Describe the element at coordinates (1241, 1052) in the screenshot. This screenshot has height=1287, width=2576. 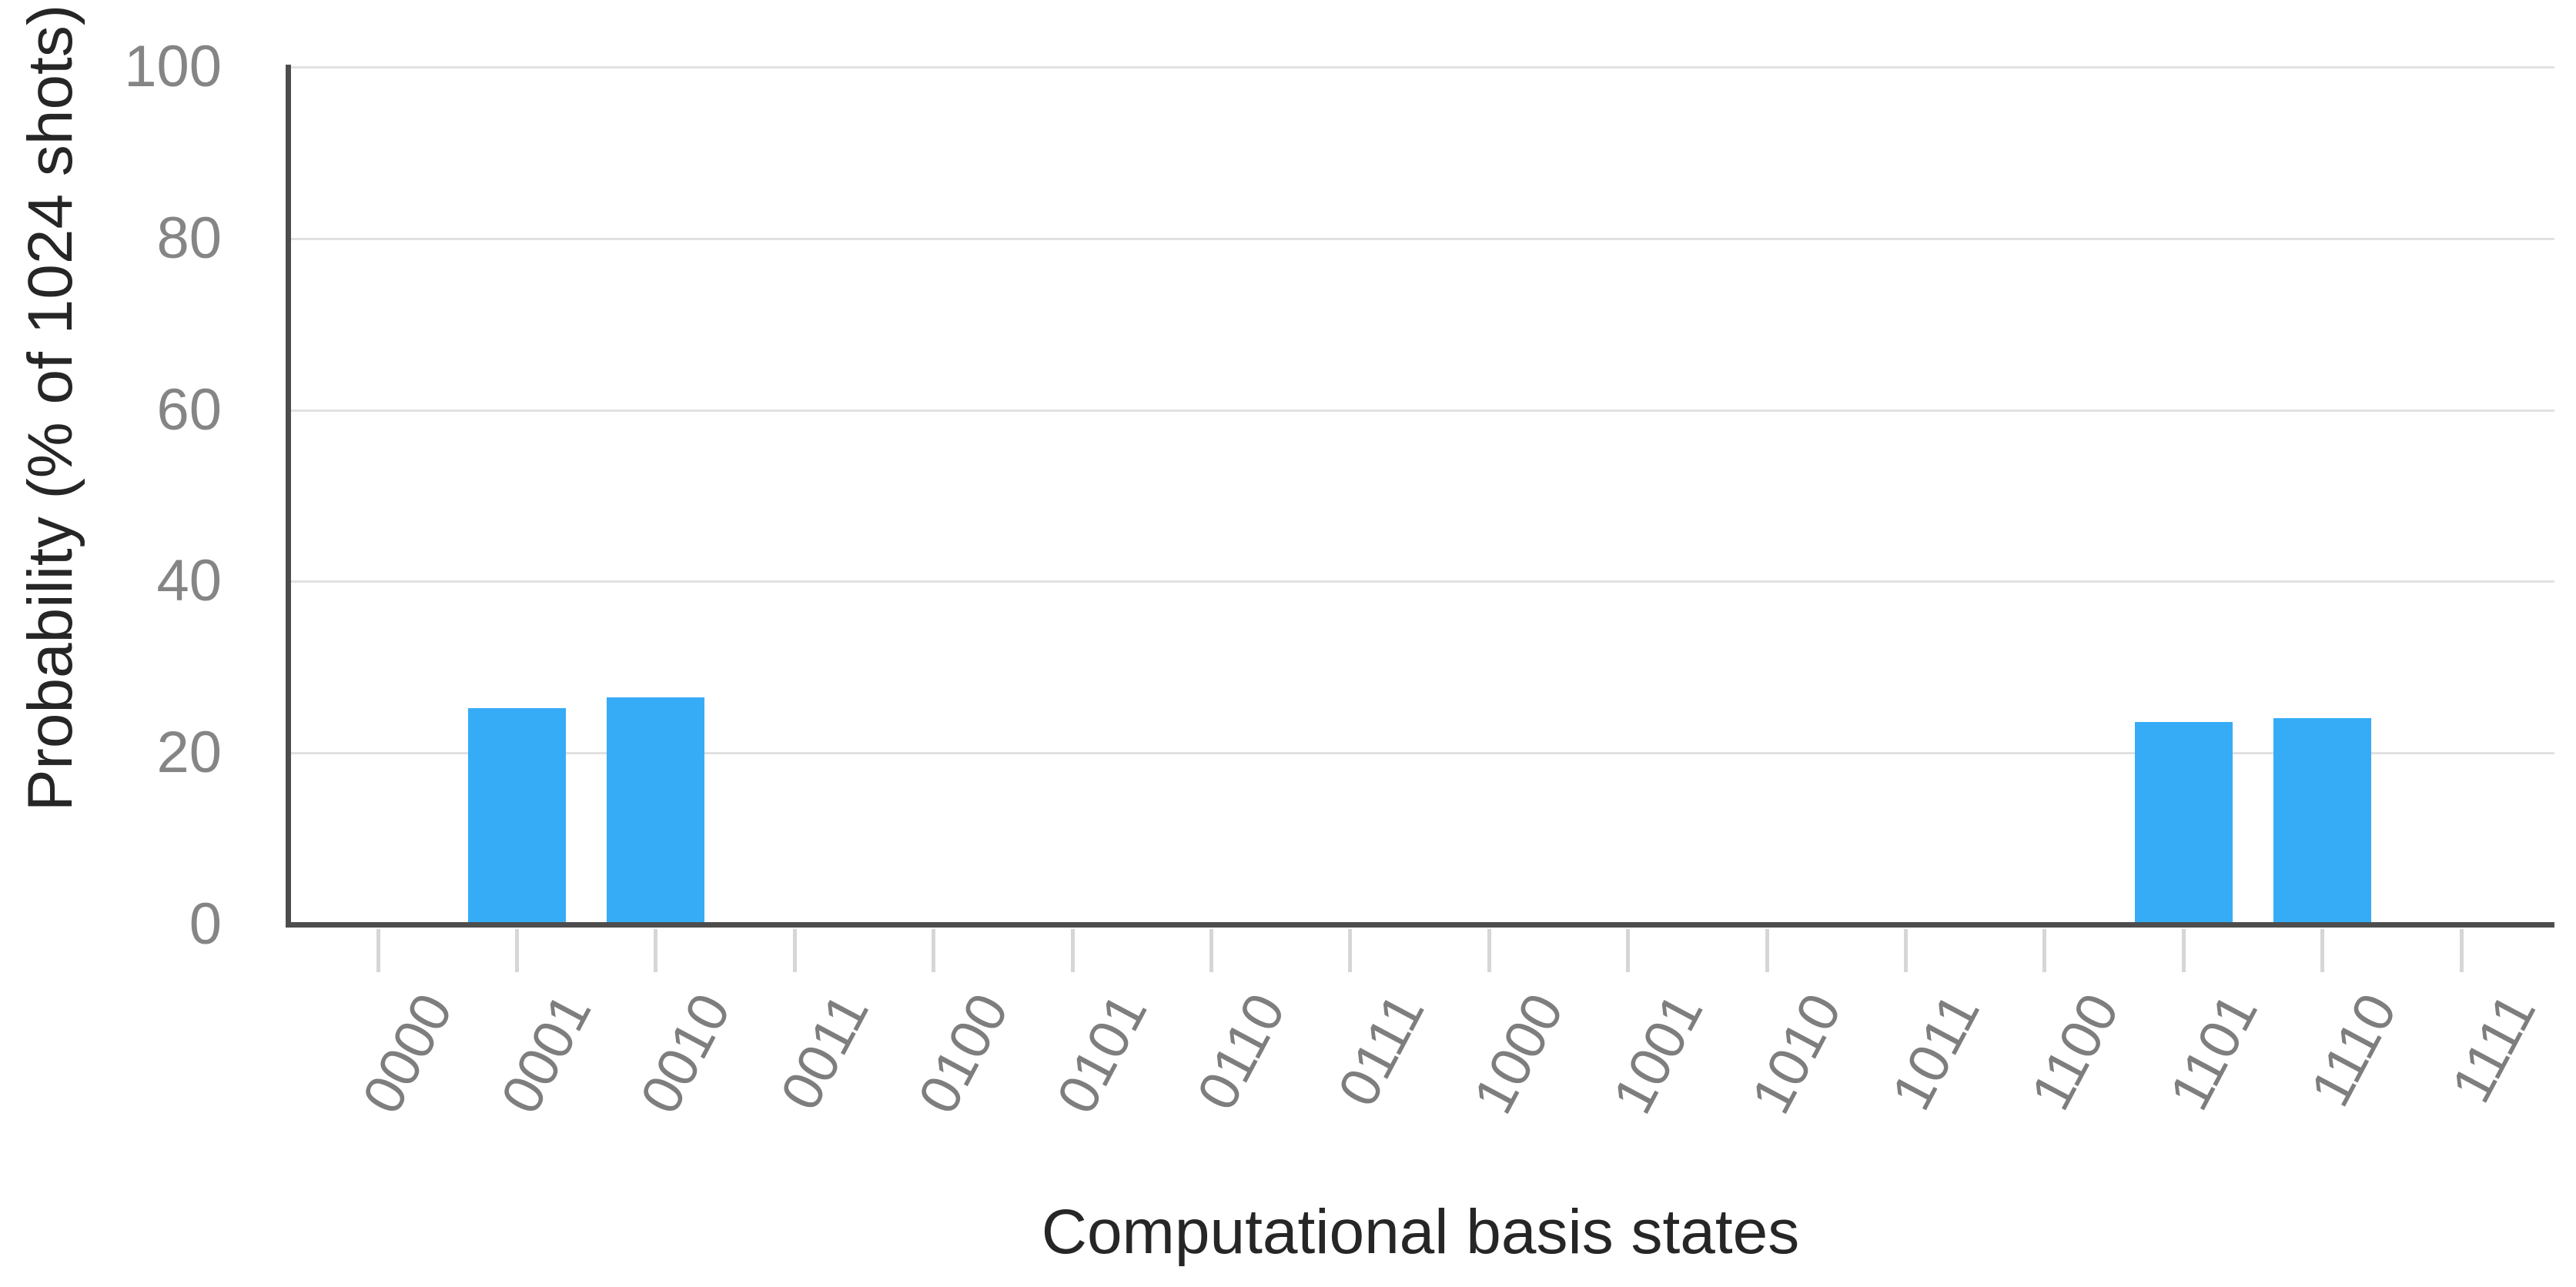
I see `x-tick-label-0110: 0110` at that location.